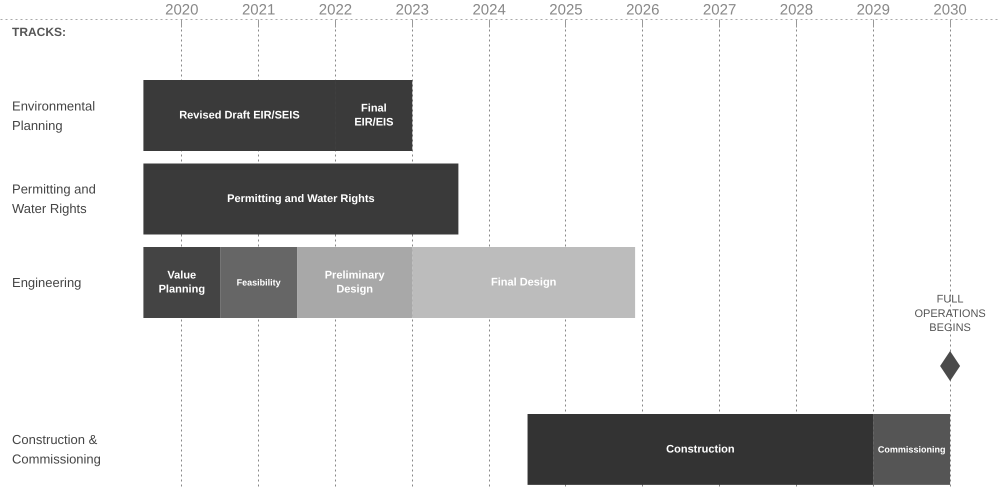 The image size is (998, 489). What do you see at coordinates (54, 115) in the screenshot?
I see `y-tick-label: Environmental Planning` at bounding box center [54, 115].